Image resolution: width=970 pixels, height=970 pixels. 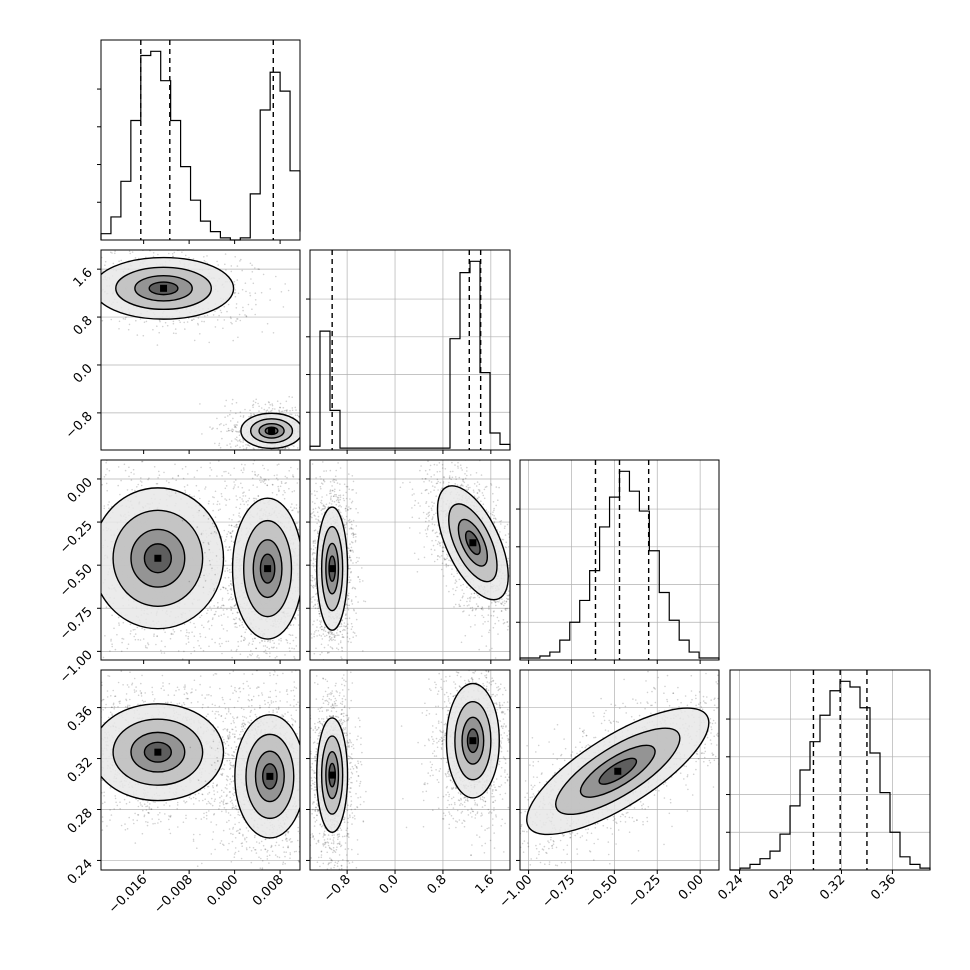 What do you see at coordinates (816, 770) in the screenshot?
I see `hist-4-grid` at bounding box center [816, 770].